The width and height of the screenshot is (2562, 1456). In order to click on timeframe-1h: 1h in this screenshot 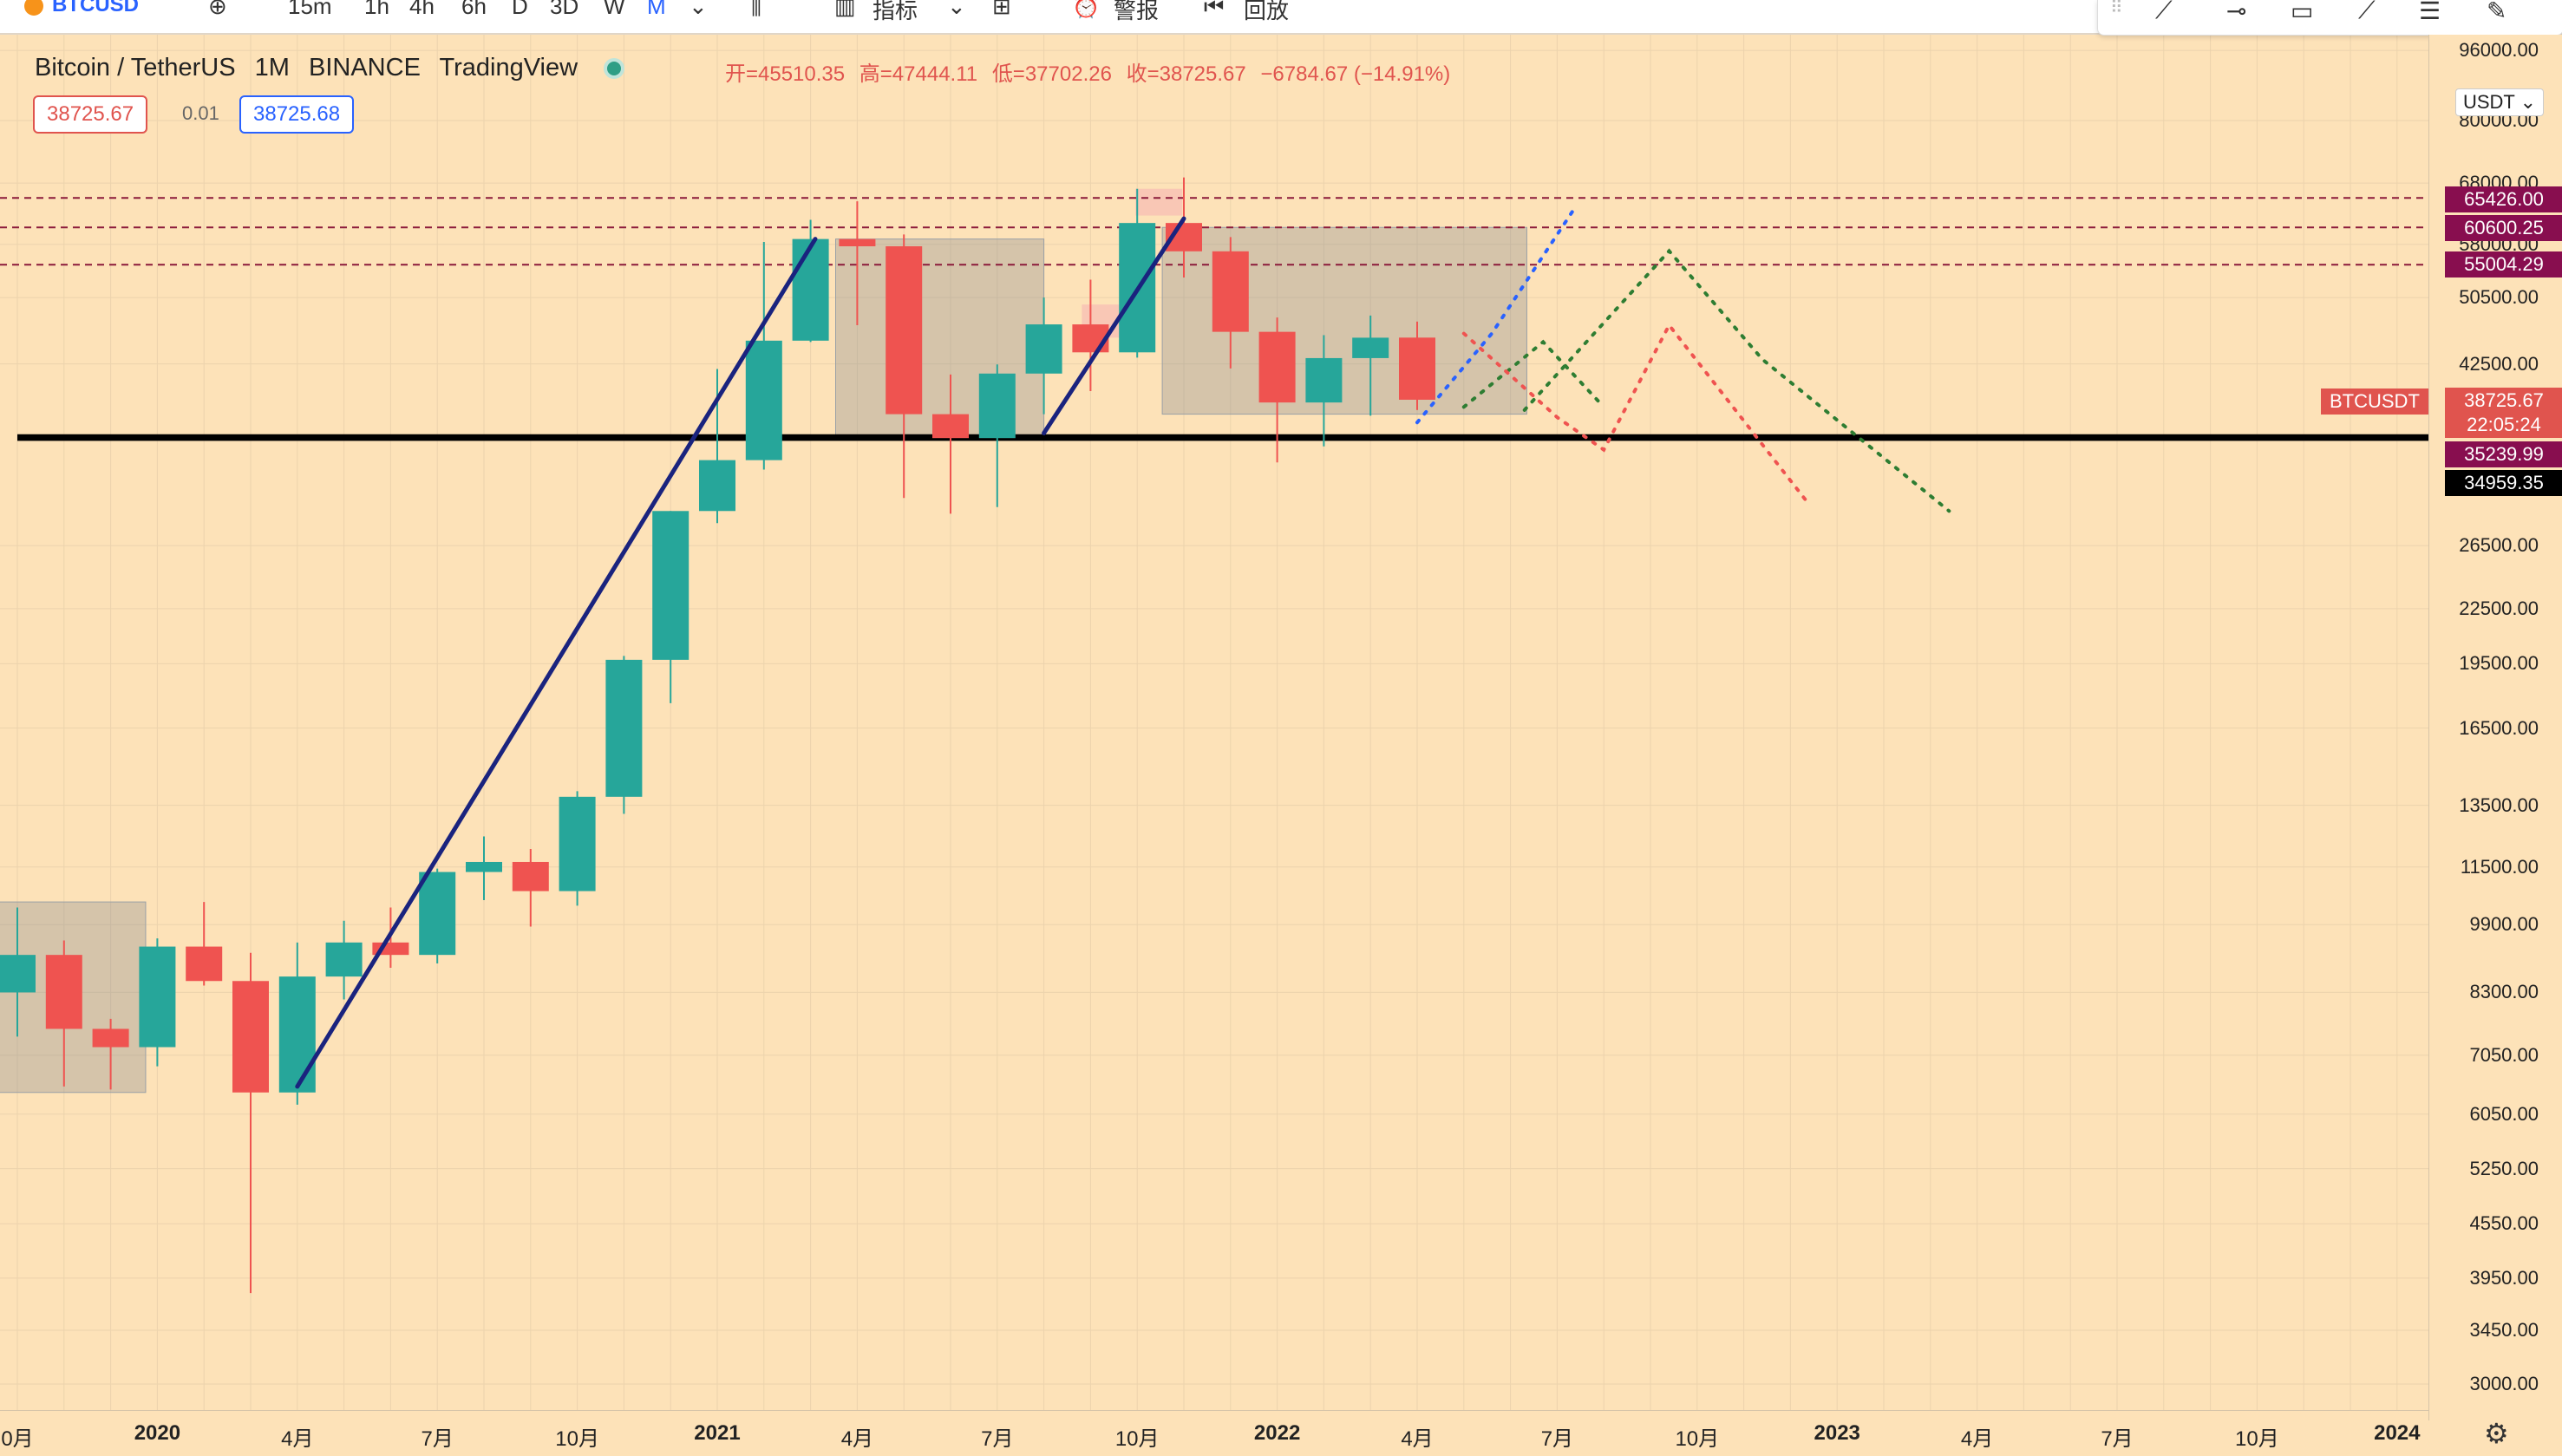, I will do `click(376, 9)`.